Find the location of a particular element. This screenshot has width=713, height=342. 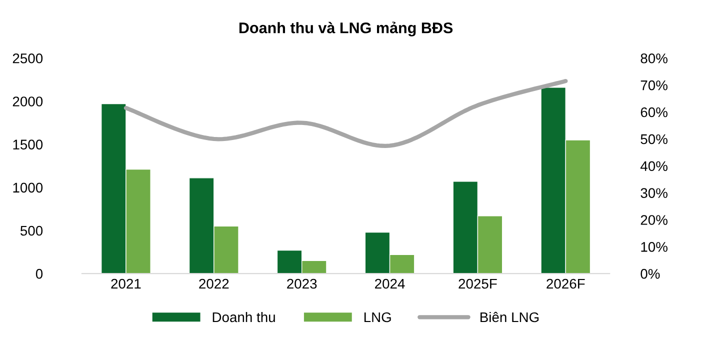

y2-tick-label: 40% is located at coordinates (654, 166).